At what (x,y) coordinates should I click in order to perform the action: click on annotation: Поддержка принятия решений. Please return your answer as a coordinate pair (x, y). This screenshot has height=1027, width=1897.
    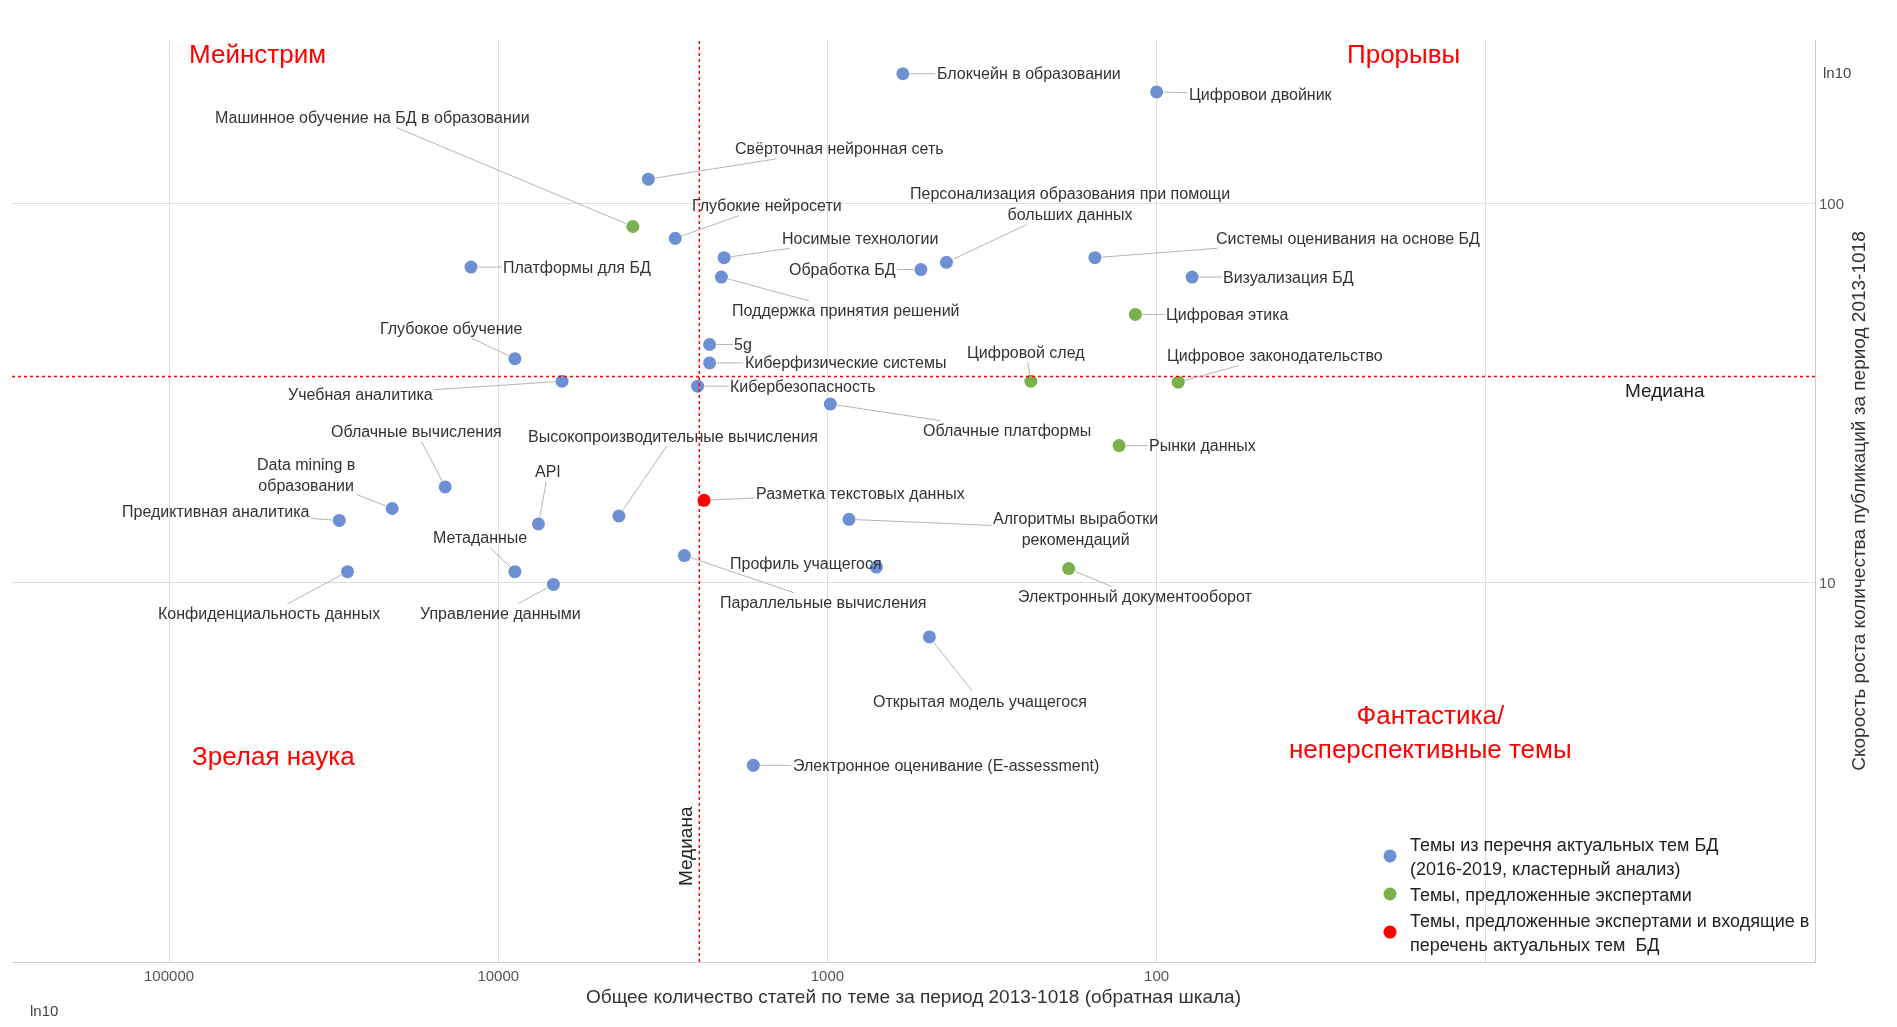
    Looking at the image, I should click on (846, 310).